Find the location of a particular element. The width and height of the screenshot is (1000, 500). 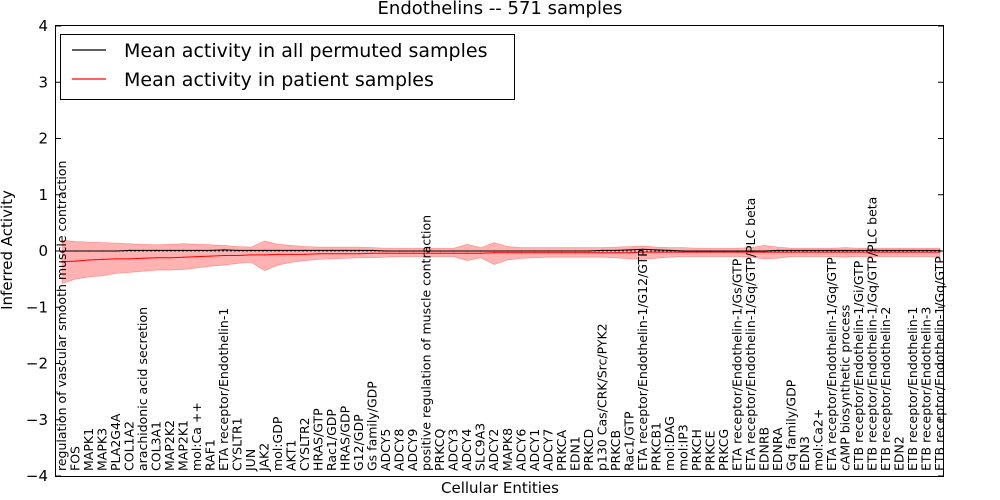

entity-label: EDN1 is located at coordinates (574, 453).